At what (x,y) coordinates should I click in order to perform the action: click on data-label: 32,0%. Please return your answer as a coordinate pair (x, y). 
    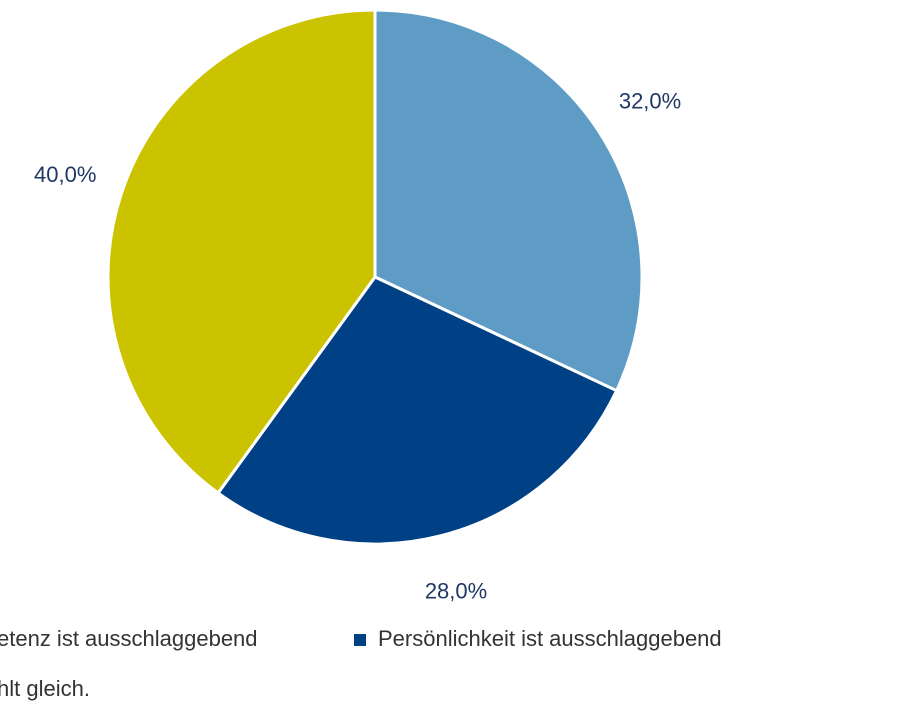
    Looking at the image, I should click on (650, 100).